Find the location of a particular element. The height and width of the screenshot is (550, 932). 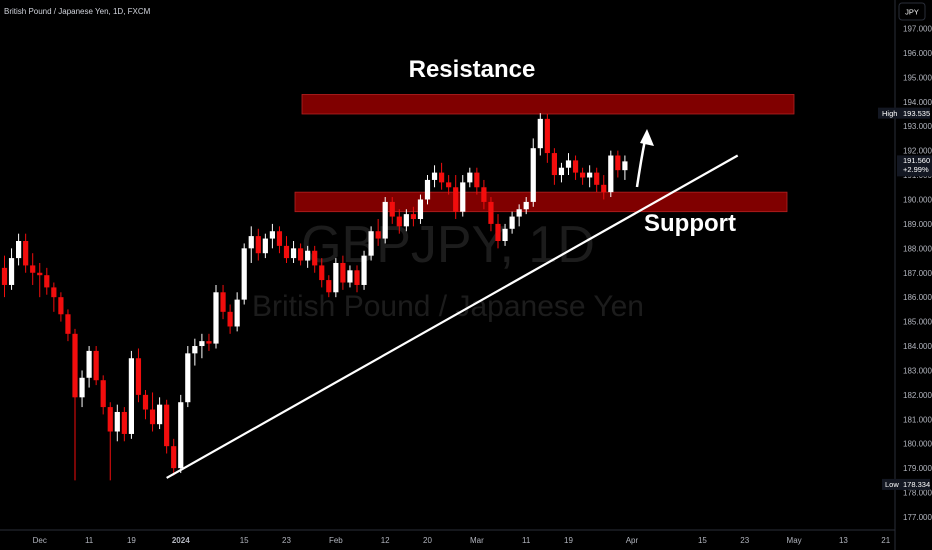

support-zone is located at coordinates (541, 202).